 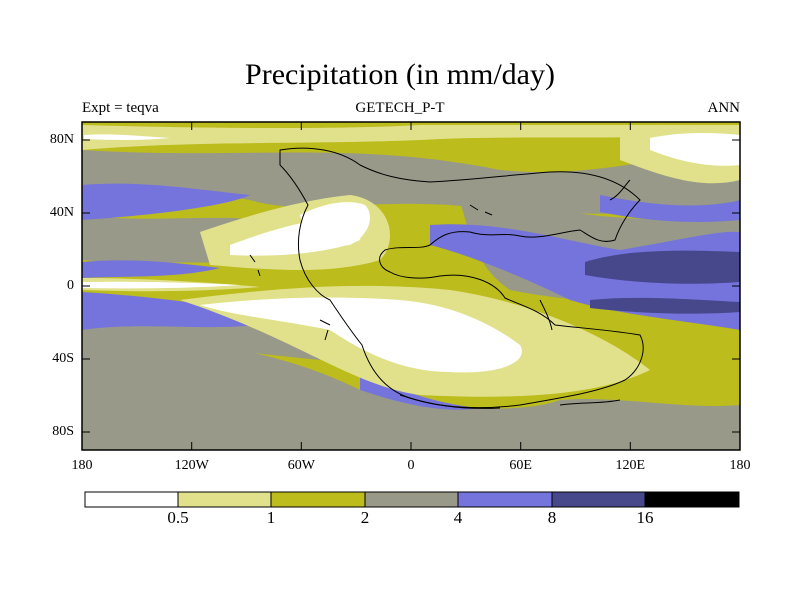 What do you see at coordinates (411, 465) in the screenshot?
I see `lon-label: 0` at bounding box center [411, 465].